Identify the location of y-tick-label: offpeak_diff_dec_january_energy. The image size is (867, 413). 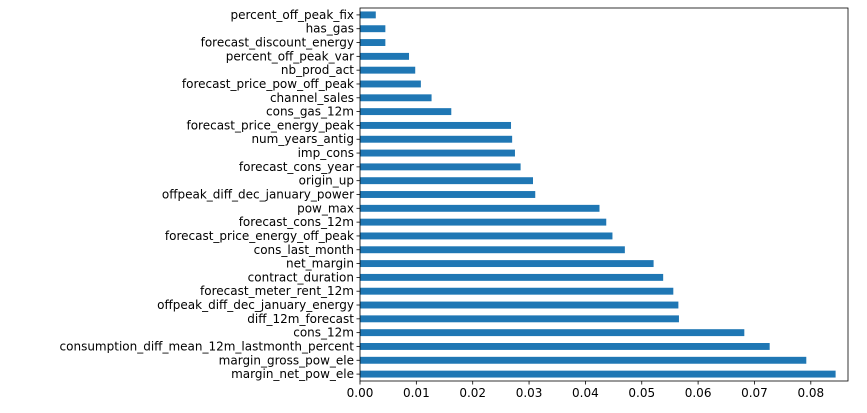
(255, 305).